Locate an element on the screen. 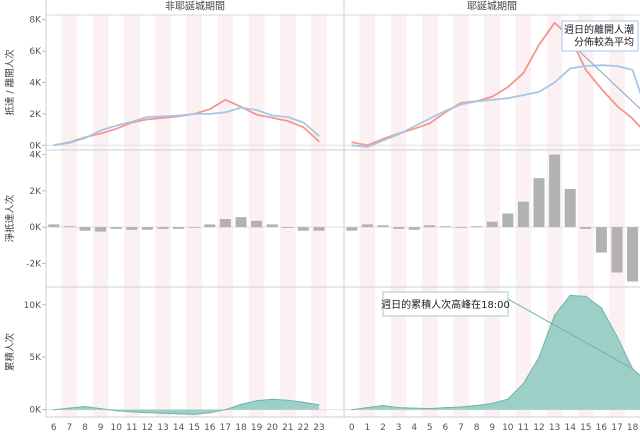 The image size is (640, 440). y-tick-label: 0K is located at coordinates (35, 146).